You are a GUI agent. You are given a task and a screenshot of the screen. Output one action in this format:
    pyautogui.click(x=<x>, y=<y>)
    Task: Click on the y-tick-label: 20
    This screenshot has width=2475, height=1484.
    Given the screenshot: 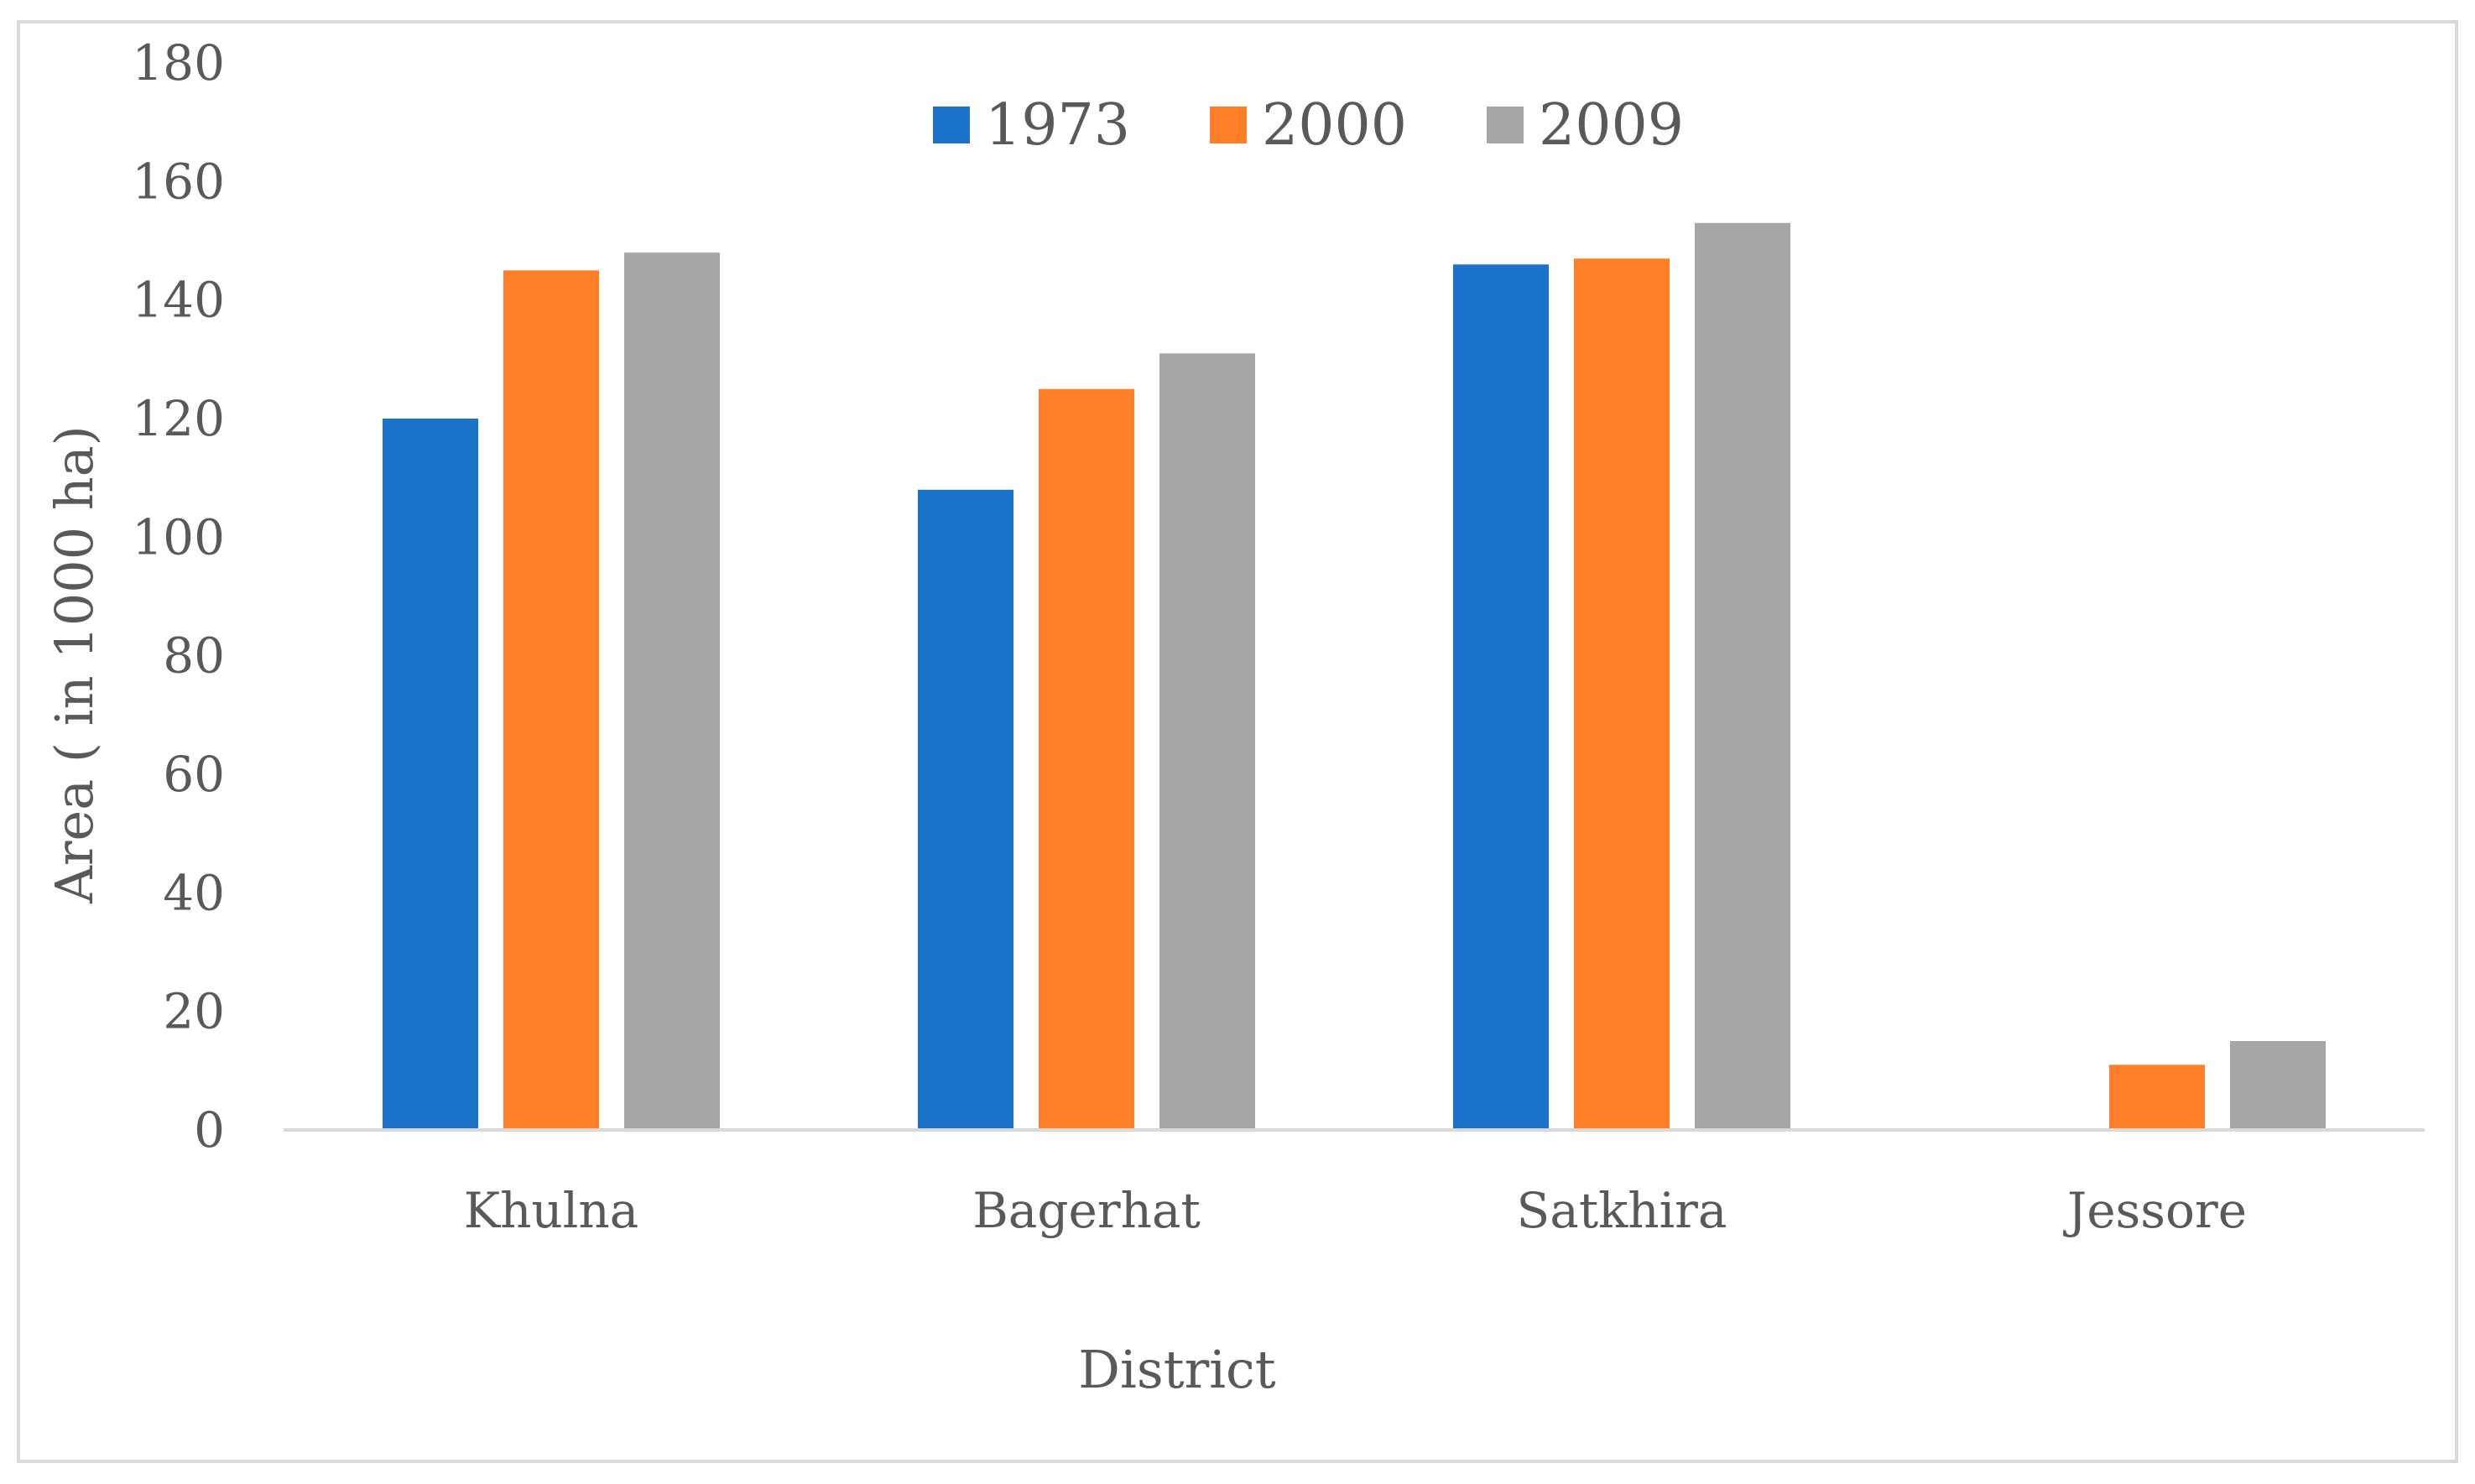 What is the action you would take?
    pyautogui.click(x=194, y=1011)
    